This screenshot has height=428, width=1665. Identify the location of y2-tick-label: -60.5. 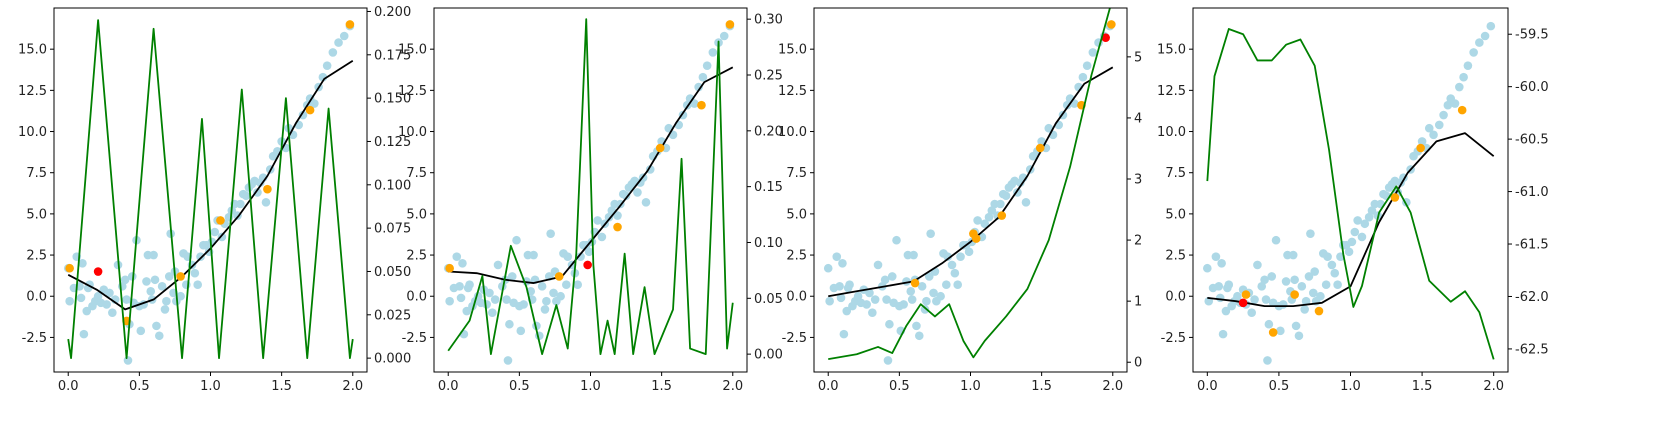
(1532, 140).